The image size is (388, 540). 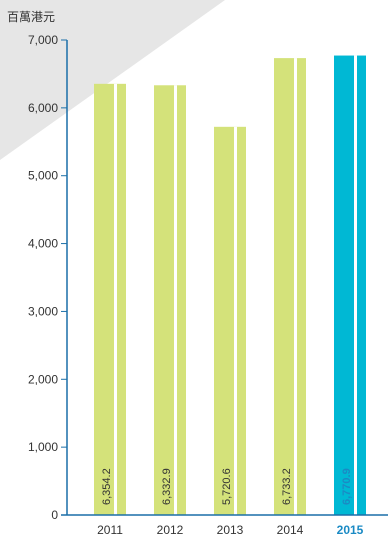 I want to click on y-ticks-group: 0 1,000 2,000 3,000 4,000 5,000 6,000 7,000, so click(x=47, y=277).